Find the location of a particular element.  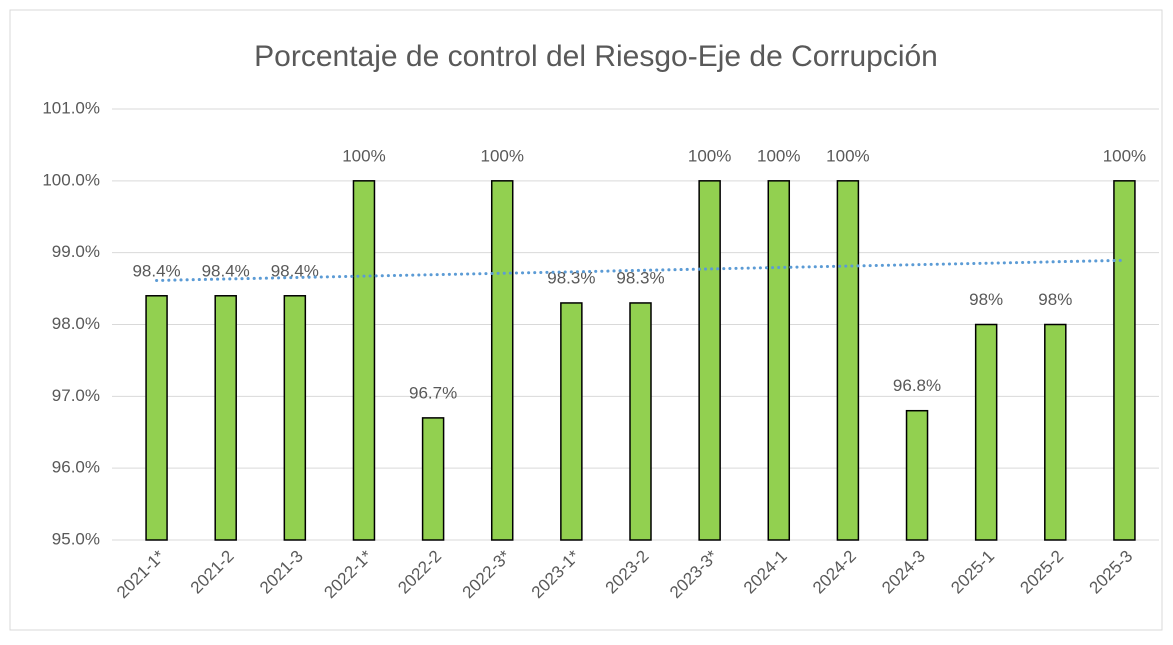

y-tick-label: 101.0% is located at coordinates (71, 107).